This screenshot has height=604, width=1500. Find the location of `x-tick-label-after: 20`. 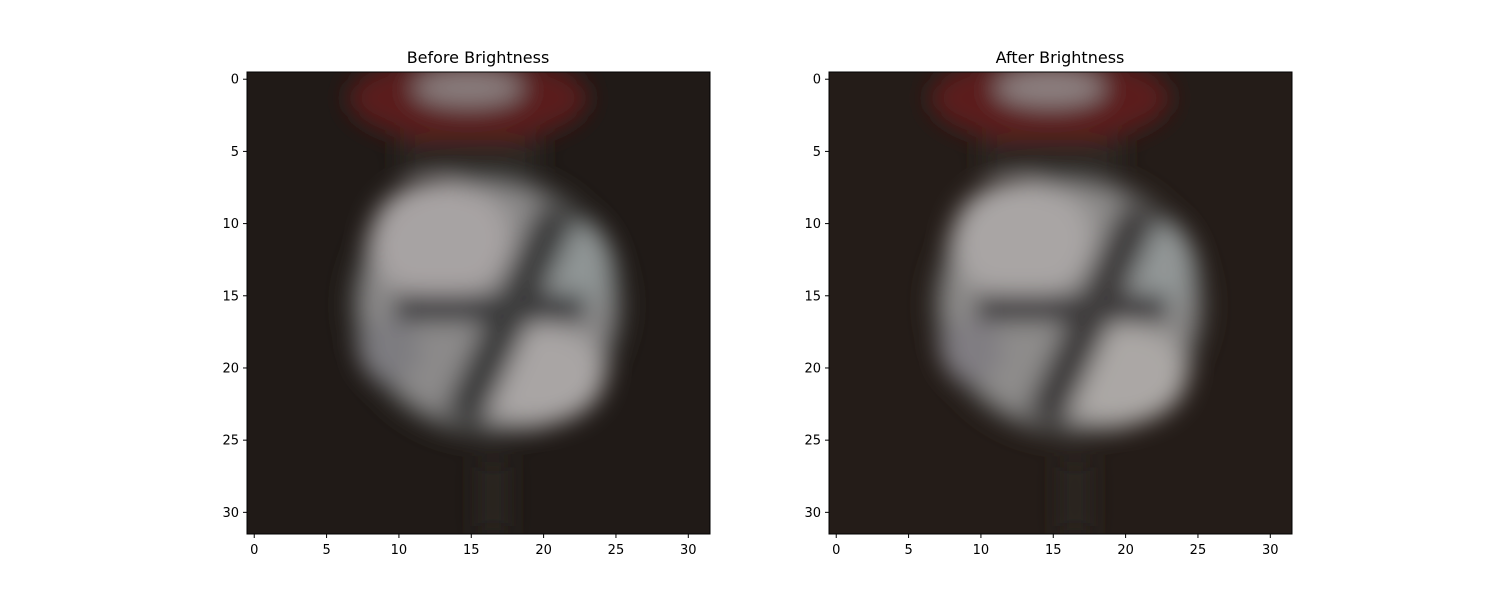

x-tick-label-after: 20 is located at coordinates (1125, 550).